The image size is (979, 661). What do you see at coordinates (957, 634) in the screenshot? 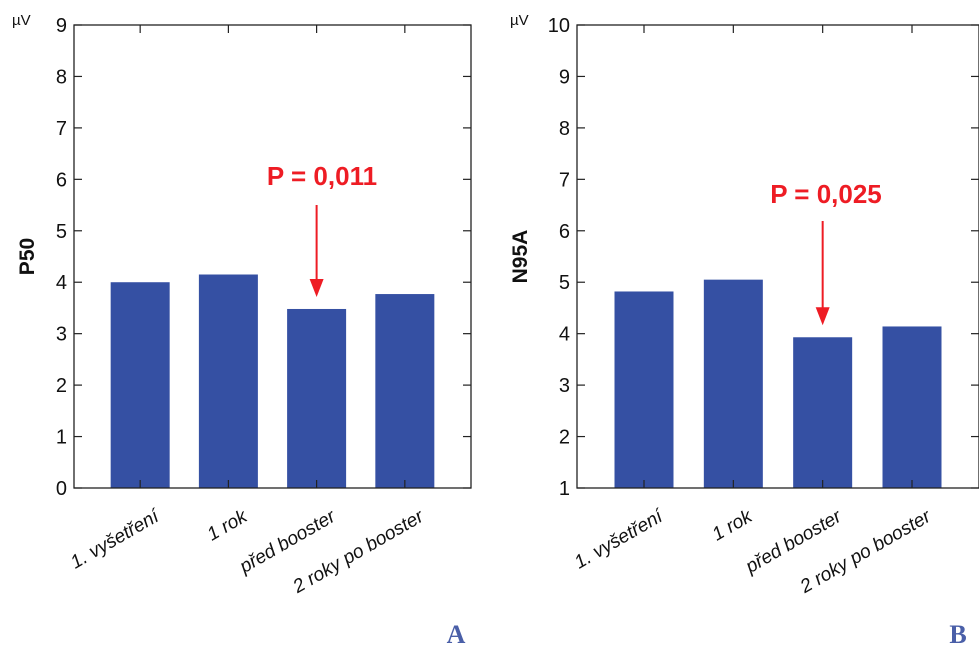
I see `panel-letter: B` at bounding box center [957, 634].